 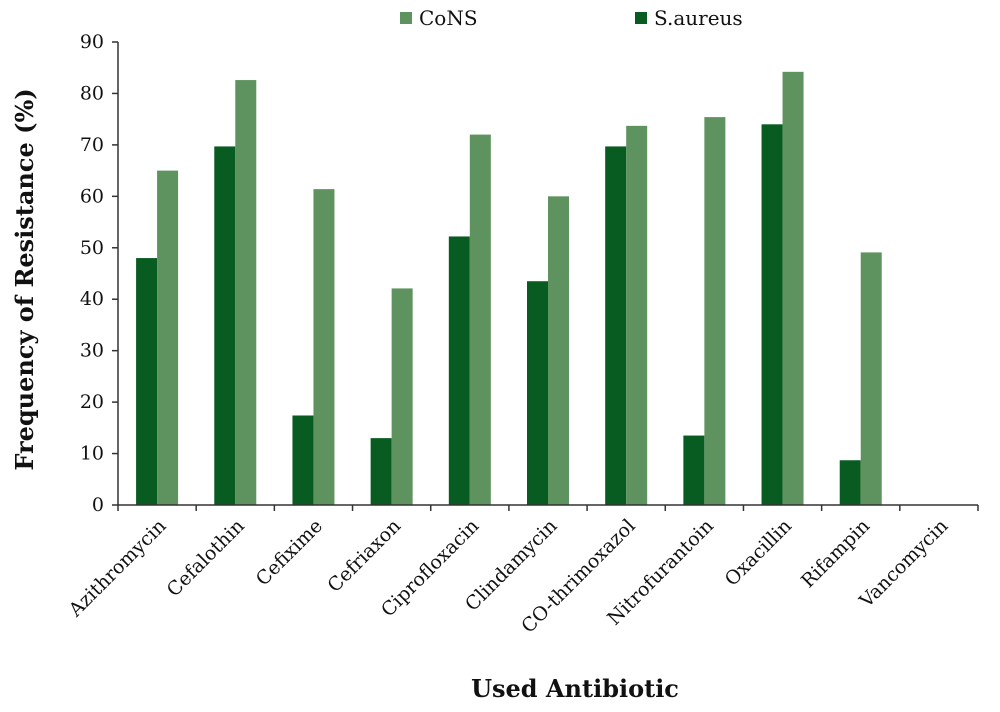 What do you see at coordinates (92, 42) in the screenshot?
I see `y-tick-label: 90` at bounding box center [92, 42].